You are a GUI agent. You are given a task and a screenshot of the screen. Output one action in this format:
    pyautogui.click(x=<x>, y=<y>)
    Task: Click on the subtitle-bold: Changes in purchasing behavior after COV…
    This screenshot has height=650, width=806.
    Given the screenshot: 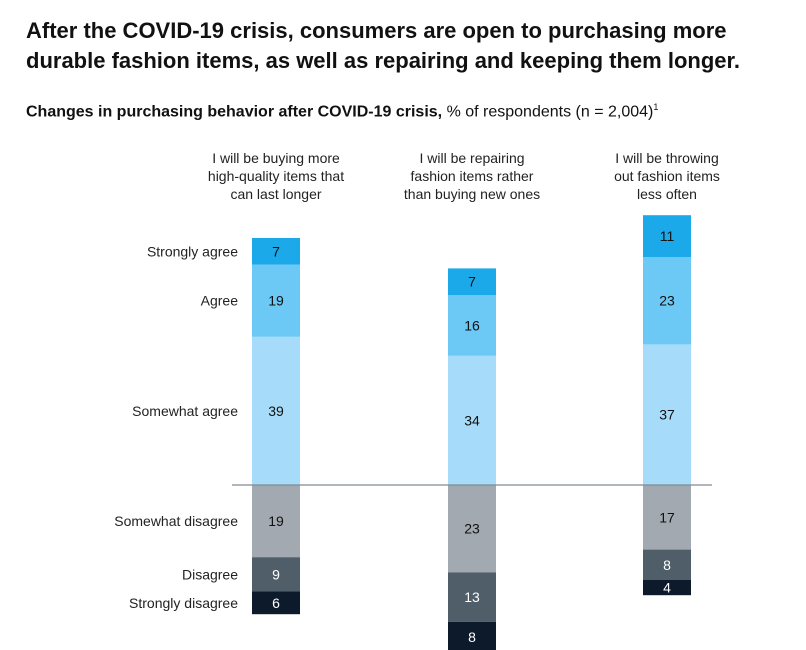 What is the action you would take?
    pyautogui.click(x=234, y=112)
    